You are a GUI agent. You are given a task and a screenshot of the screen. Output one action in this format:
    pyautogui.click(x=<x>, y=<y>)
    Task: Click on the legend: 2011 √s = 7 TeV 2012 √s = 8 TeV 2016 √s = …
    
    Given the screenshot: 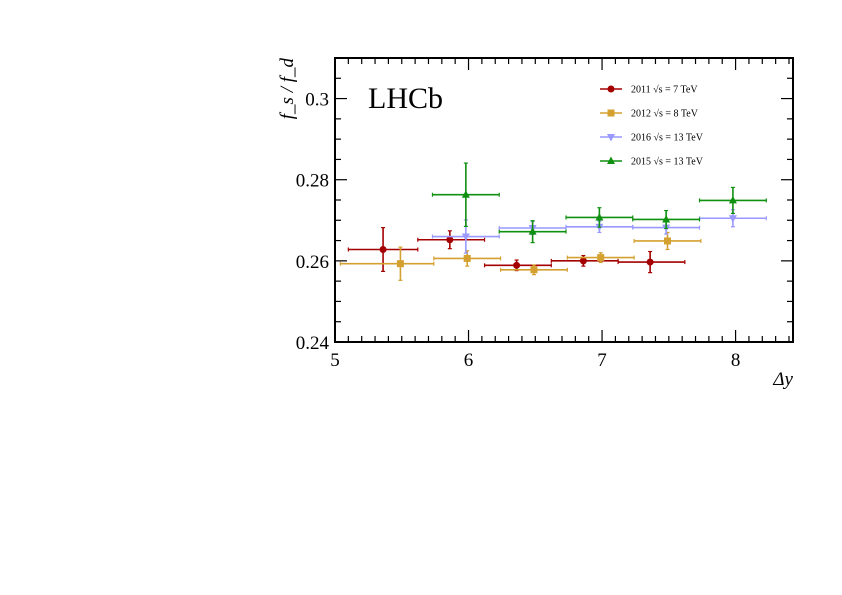 What is the action you would take?
    pyautogui.click(x=652, y=126)
    